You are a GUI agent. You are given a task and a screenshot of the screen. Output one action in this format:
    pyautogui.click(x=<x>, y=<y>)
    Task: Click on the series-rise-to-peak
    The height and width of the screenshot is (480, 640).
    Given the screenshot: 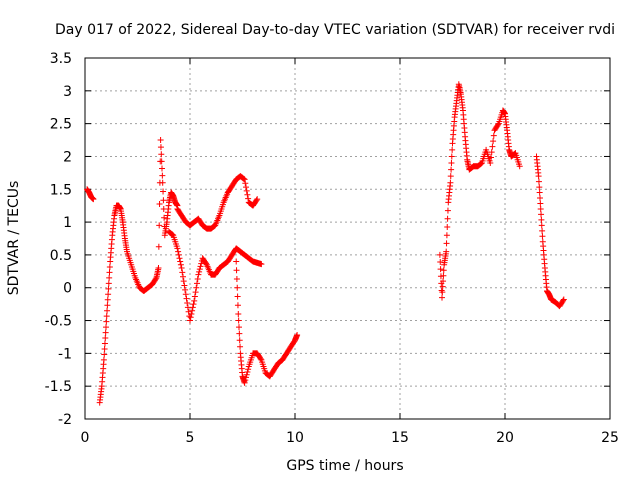 What is the action you would take?
    pyautogui.click(x=111, y=304)
    